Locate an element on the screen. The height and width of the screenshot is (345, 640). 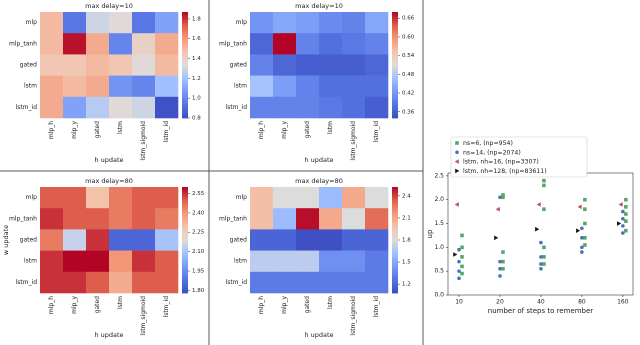
y-tick-label: 0.0 is located at coordinates (439, 295).